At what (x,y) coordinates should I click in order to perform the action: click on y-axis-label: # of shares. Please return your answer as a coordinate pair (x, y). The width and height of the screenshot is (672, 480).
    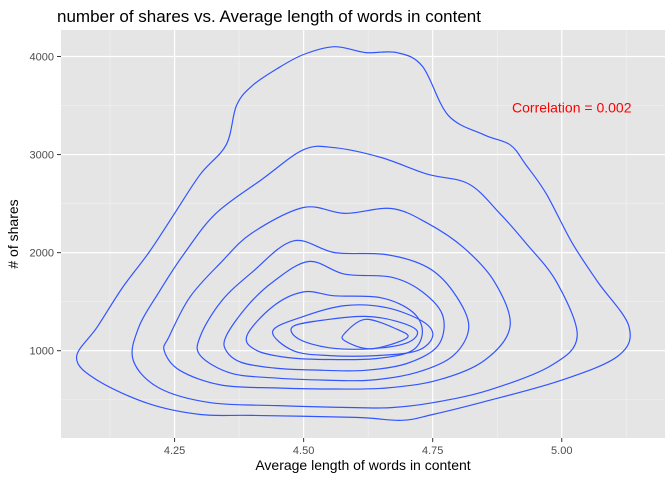
    Looking at the image, I should click on (13, 233).